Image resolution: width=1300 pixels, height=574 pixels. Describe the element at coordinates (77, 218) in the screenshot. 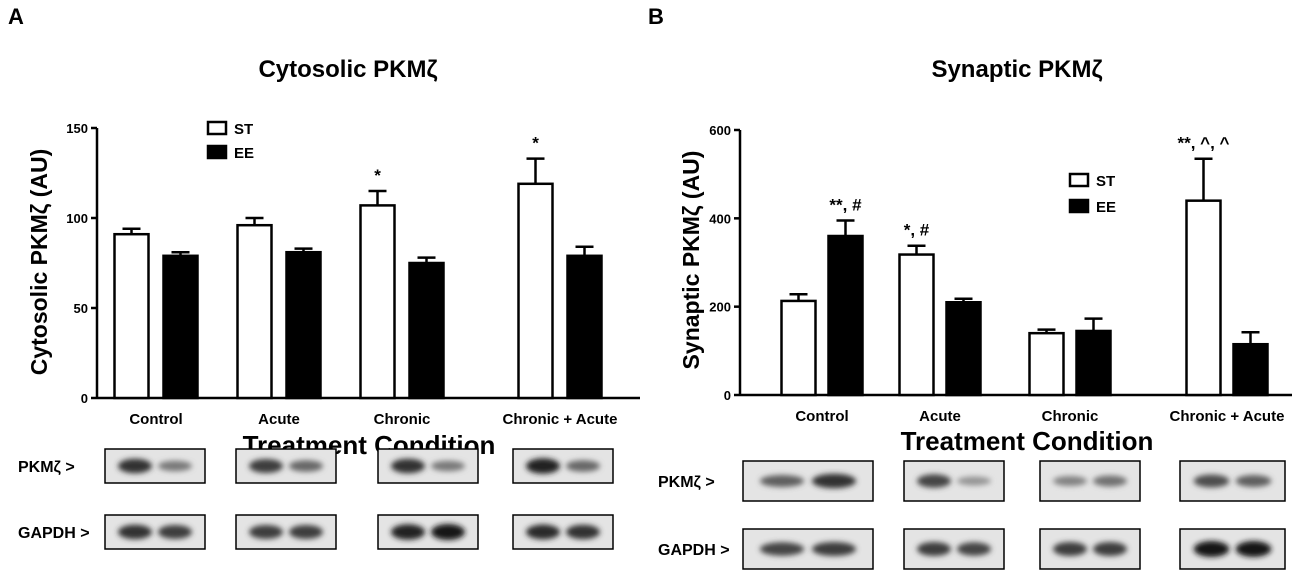

I see `y-tick-label: 100` at that location.